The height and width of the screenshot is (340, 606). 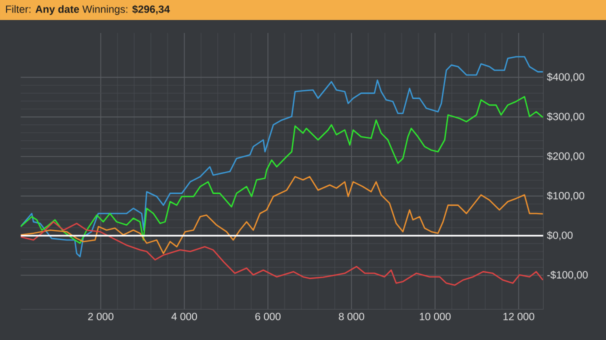 What do you see at coordinates (101, 316) in the screenshot?
I see `x-tick-label: 2 000` at bounding box center [101, 316].